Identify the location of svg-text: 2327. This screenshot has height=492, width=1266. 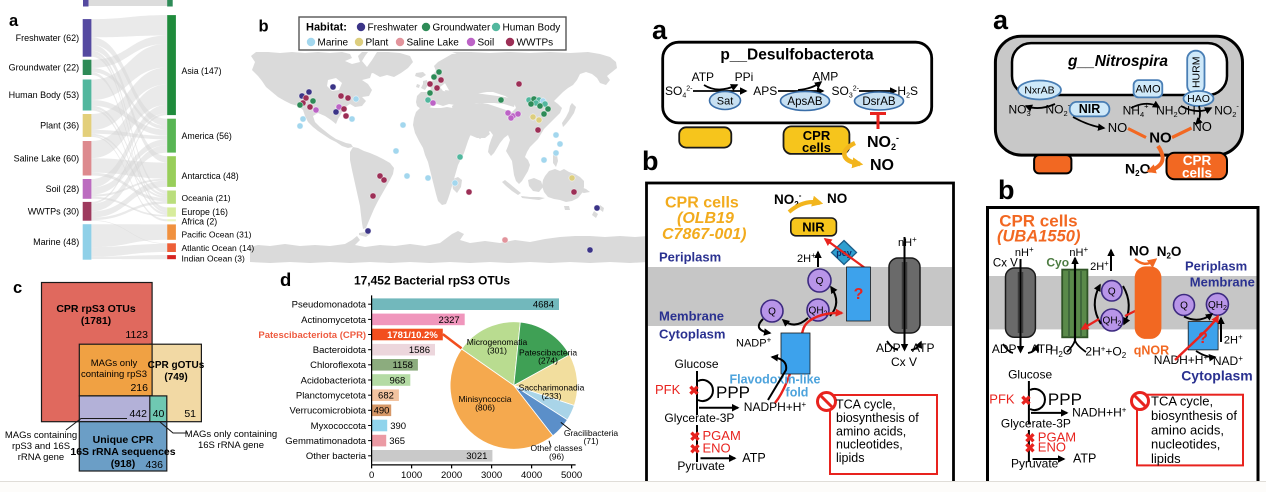
(449, 320).